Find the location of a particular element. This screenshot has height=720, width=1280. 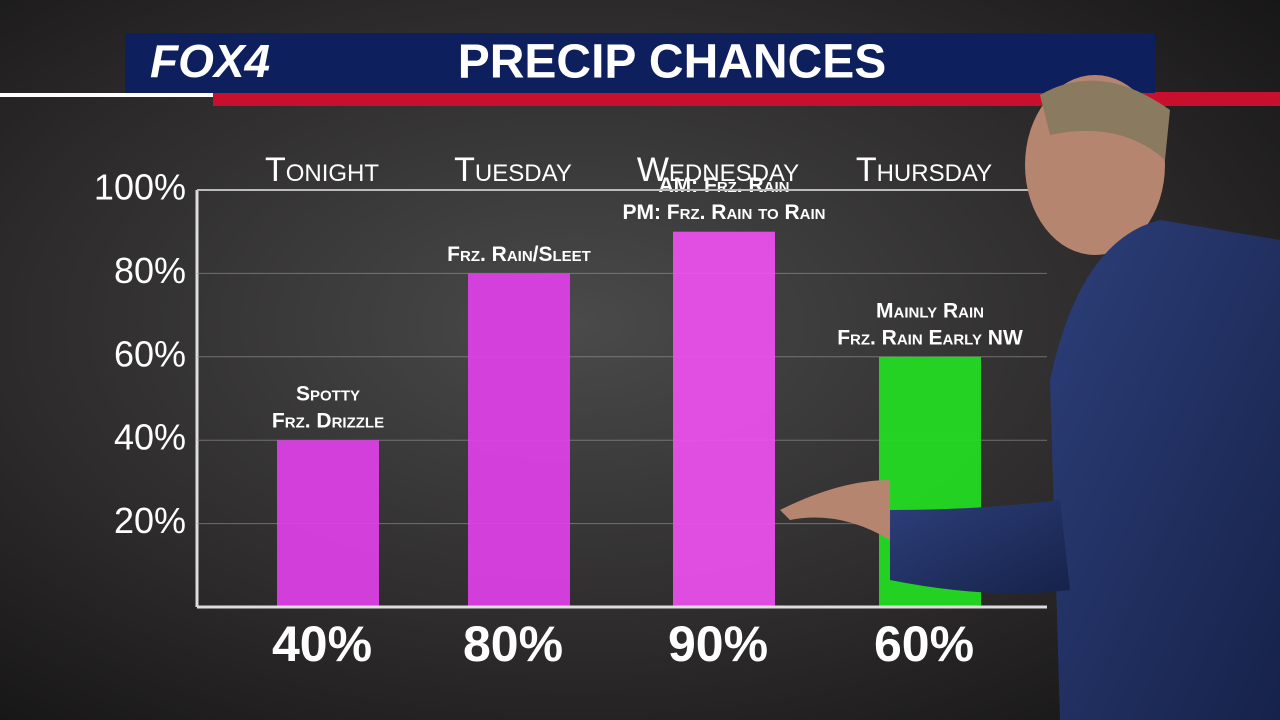

y-tick-label: 100% is located at coordinates (140, 187).